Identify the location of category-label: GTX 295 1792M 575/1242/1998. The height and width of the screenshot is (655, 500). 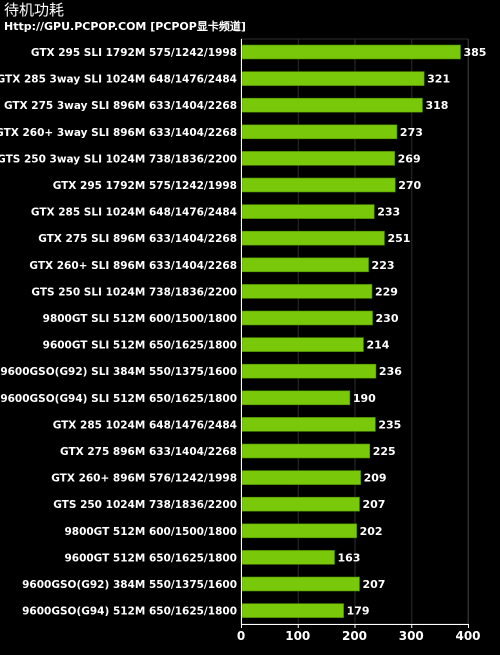
(145, 186).